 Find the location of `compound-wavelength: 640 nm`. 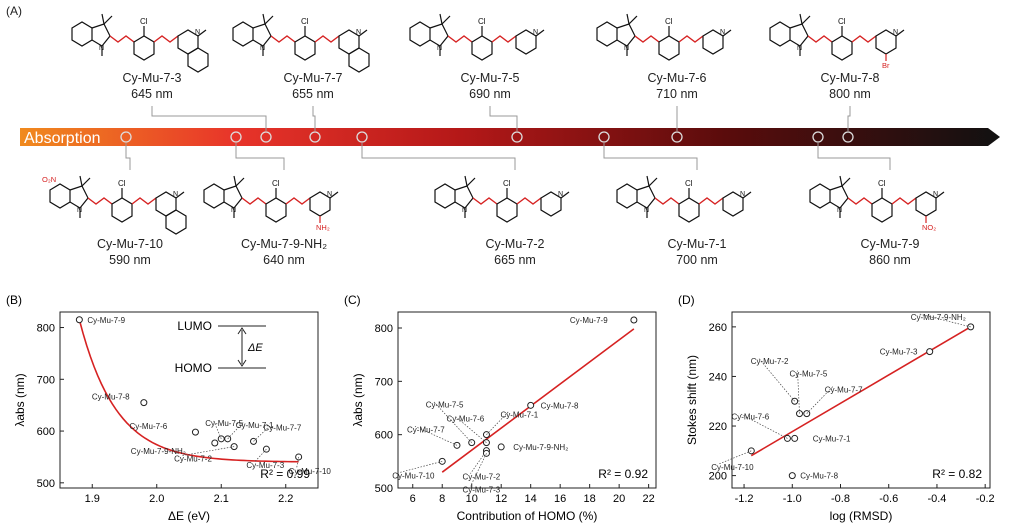

compound-wavelength: 640 nm is located at coordinates (284, 260).